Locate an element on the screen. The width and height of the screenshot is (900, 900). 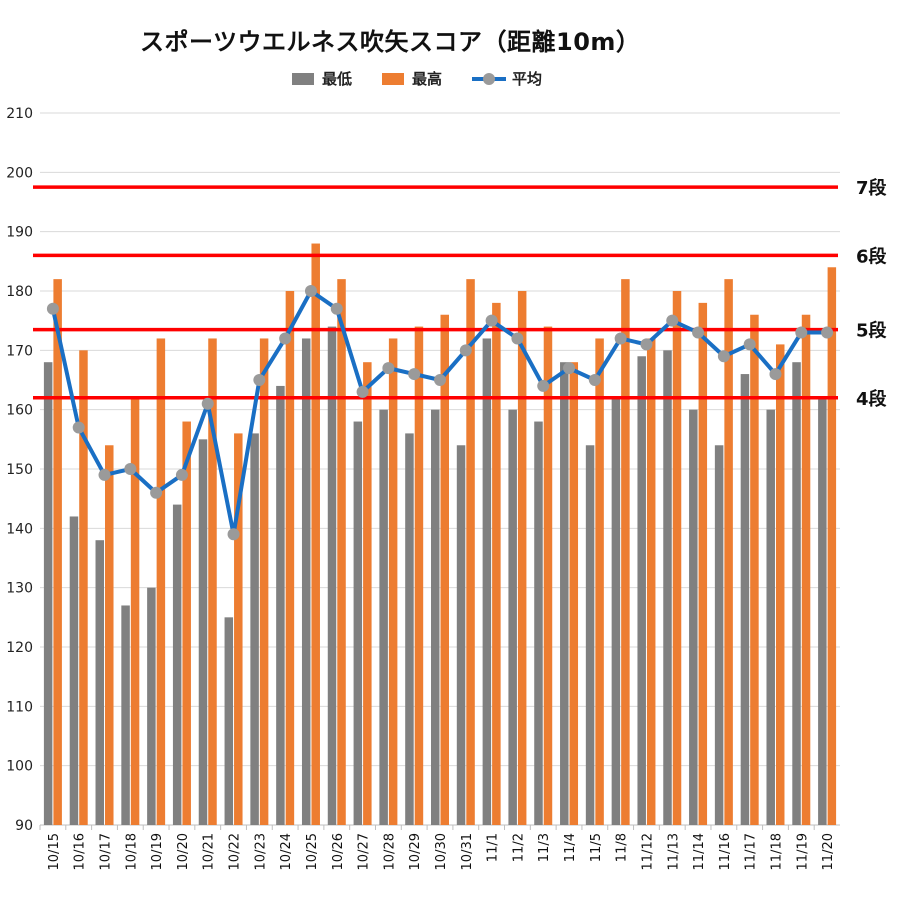
chart-title: スポーツウエルネス吹矢スコア（距離10m） is located at coordinates (390, 42).